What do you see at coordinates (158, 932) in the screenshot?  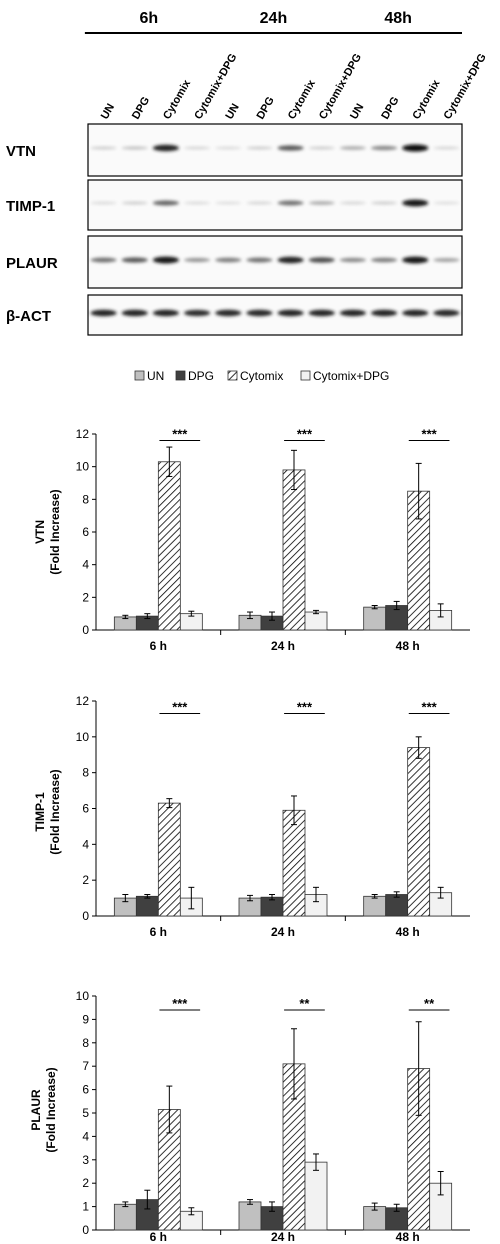 I see `x-category-label: 6 h` at bounding box center [158, 932].